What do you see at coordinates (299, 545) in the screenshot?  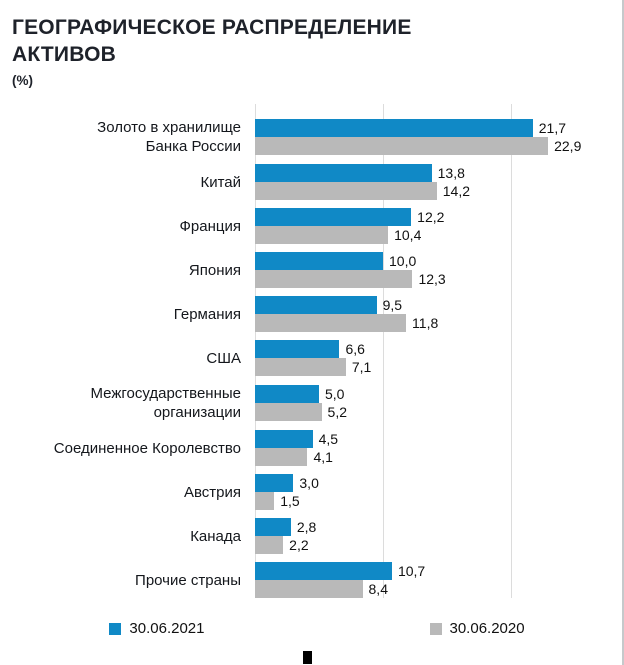 I see `value-label: 2,2` at bounding box center [299, 545].